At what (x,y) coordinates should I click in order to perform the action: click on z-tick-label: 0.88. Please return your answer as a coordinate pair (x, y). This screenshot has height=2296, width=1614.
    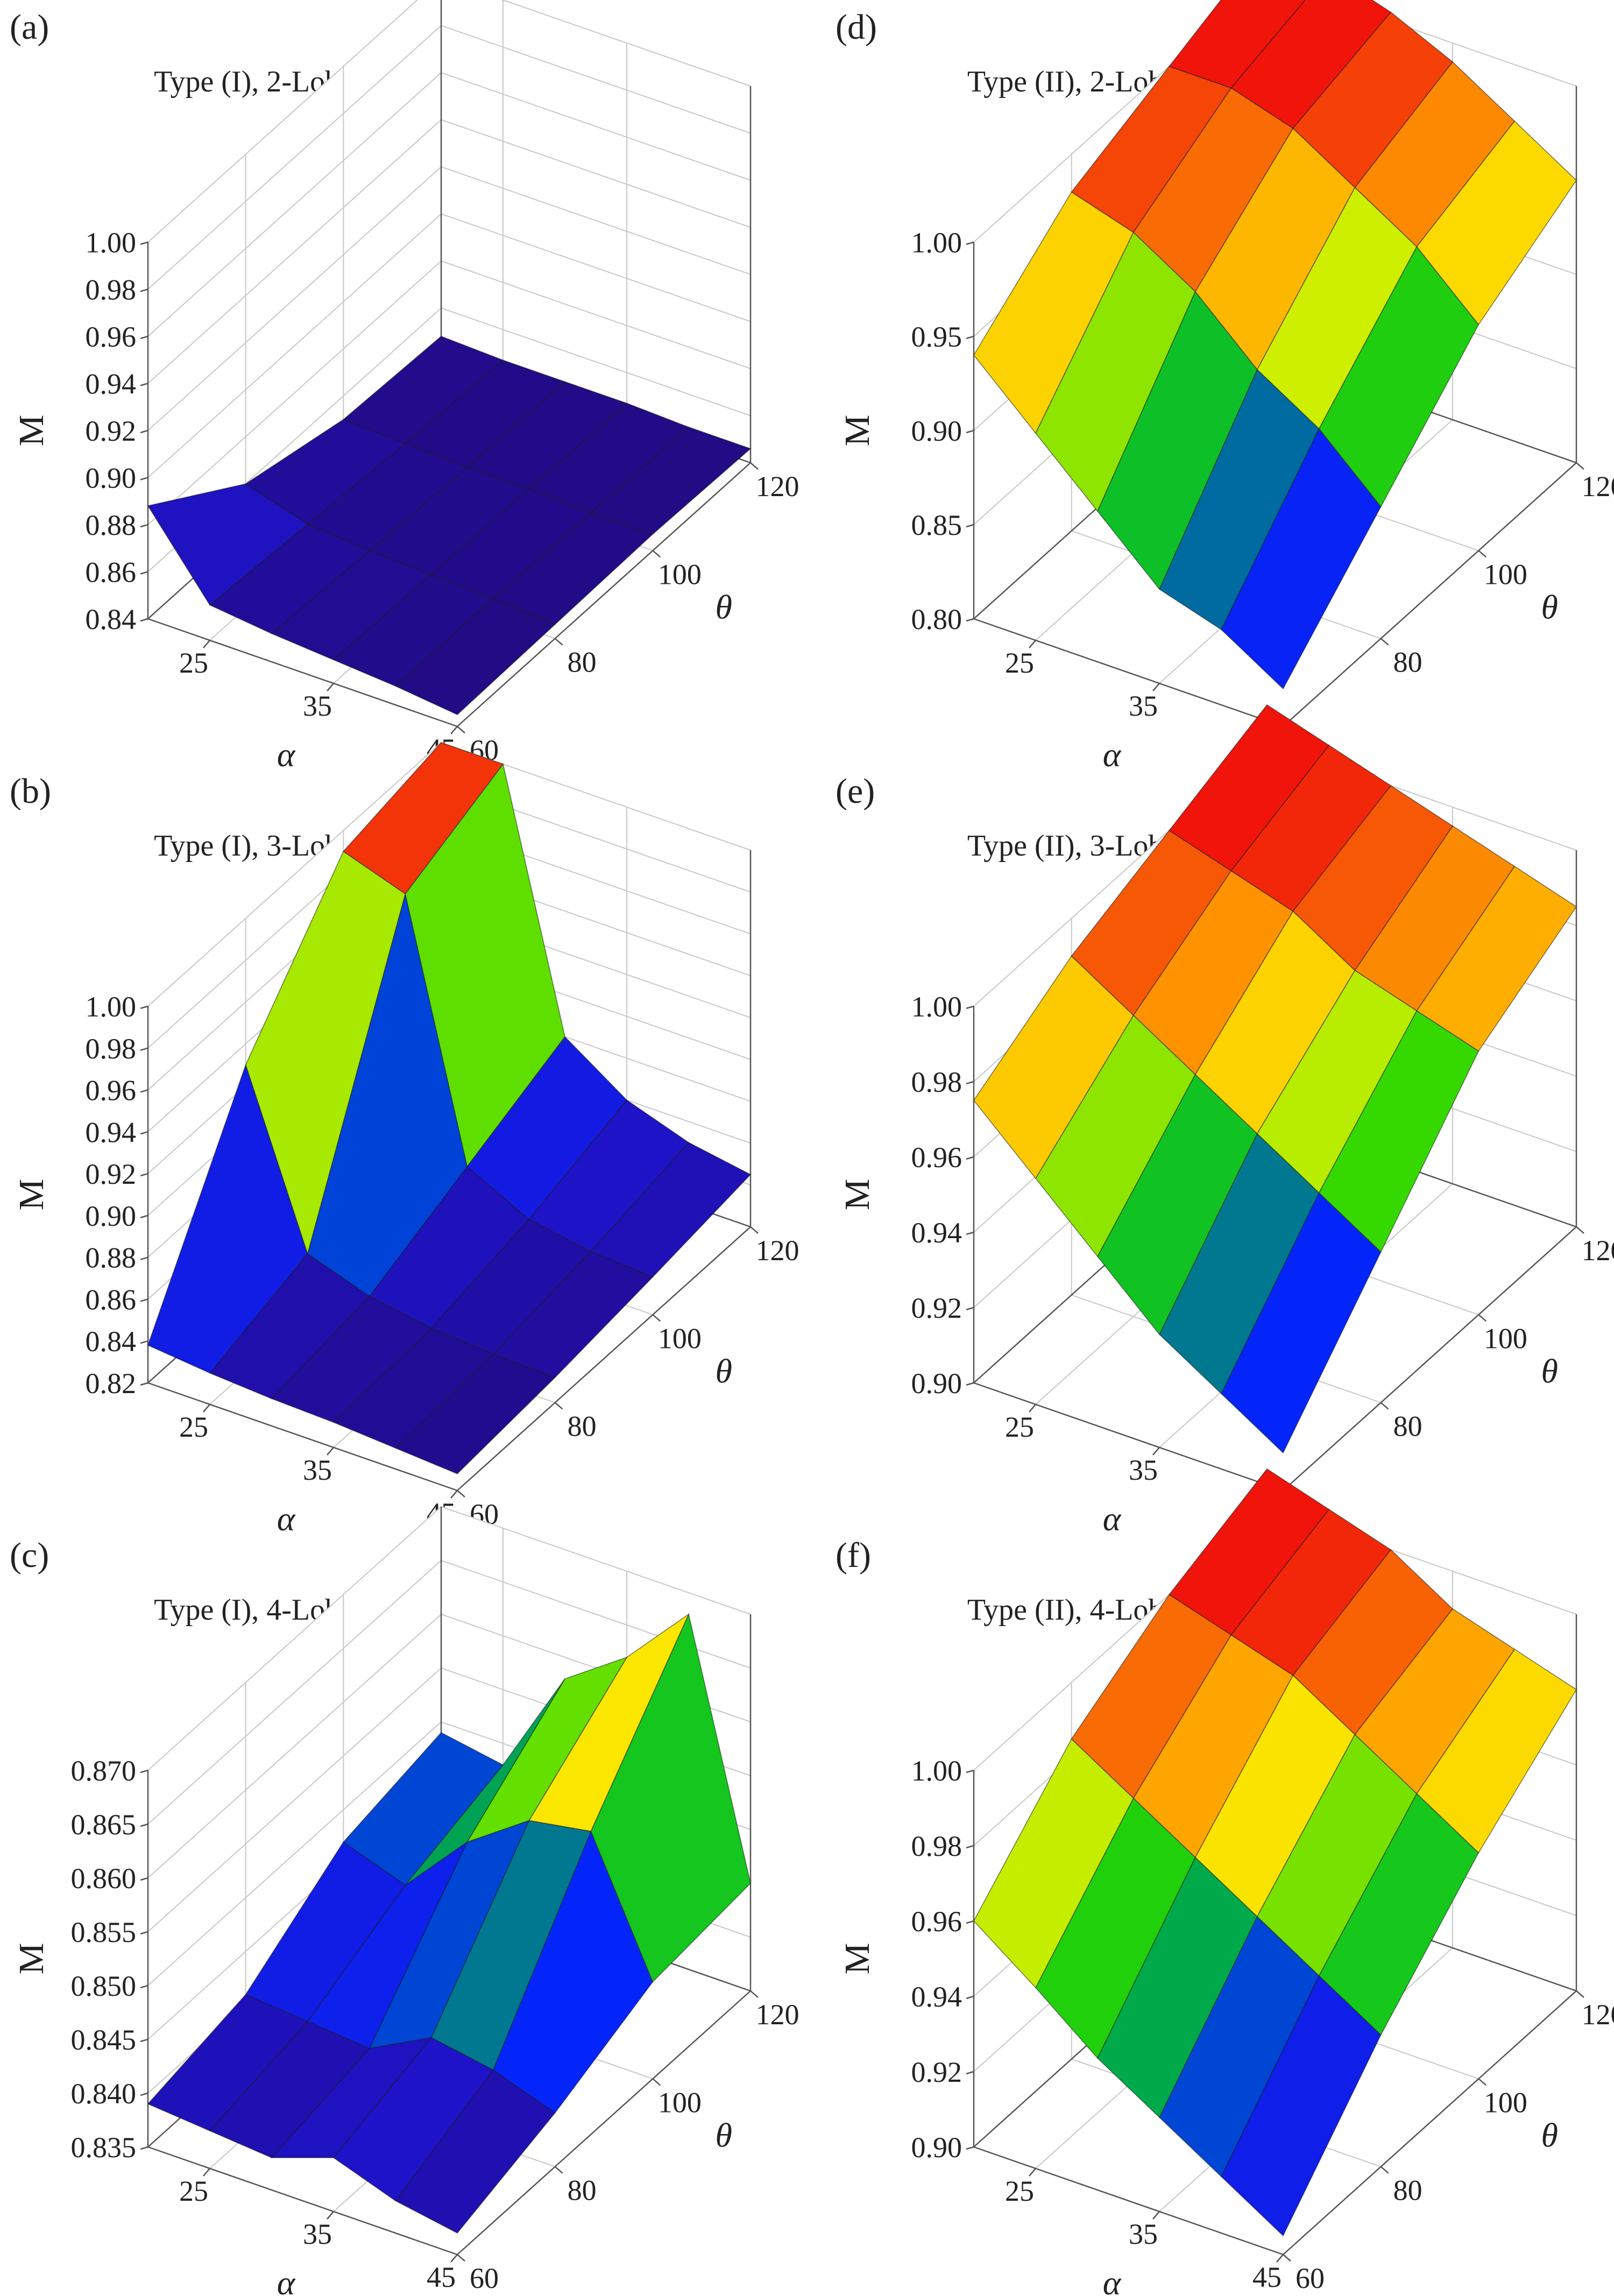
    Looking at the image, I should click on (111, 525).